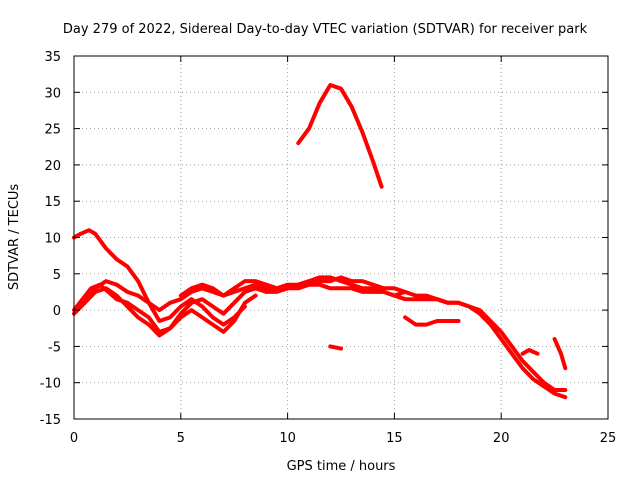 The height and width of the screenshot is (480, 640). I want to click on y-tick-label: 0, so click(57, 311).